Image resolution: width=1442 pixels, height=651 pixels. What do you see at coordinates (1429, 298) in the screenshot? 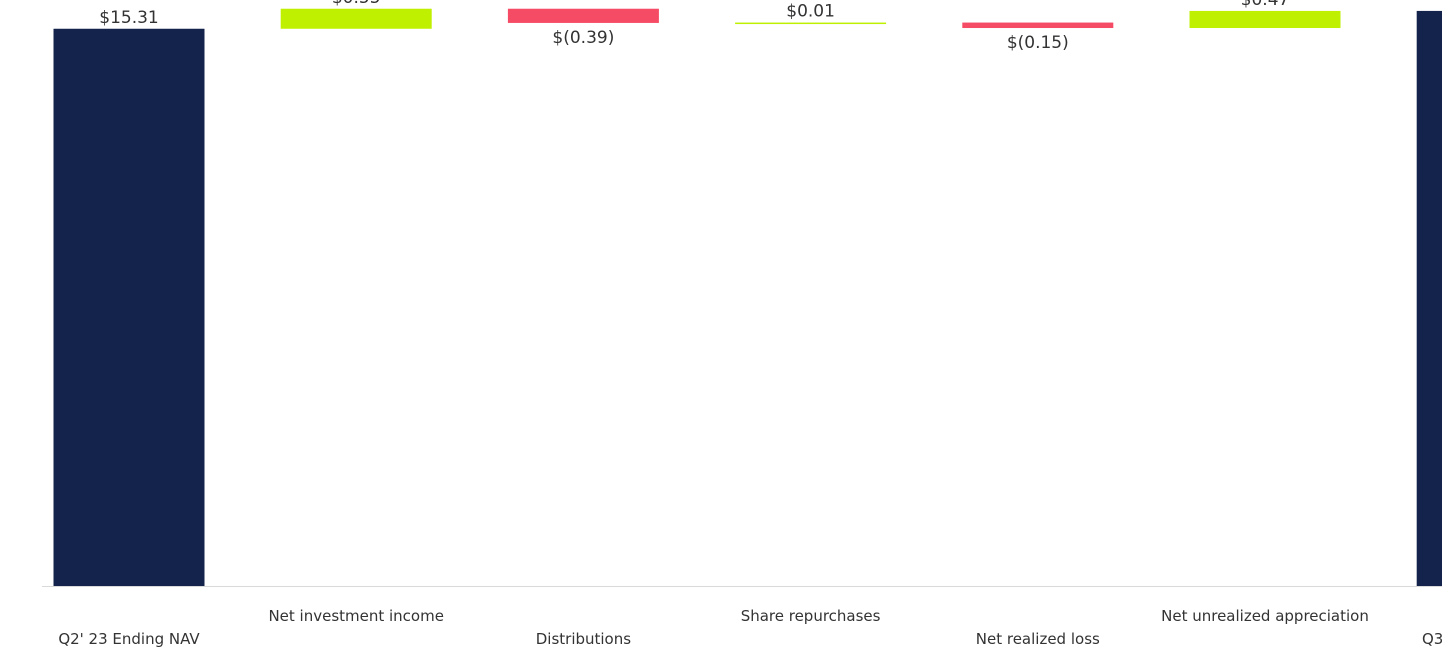
I see `bar-q3-23-ending-nav` at bounding box center [1429, 298].